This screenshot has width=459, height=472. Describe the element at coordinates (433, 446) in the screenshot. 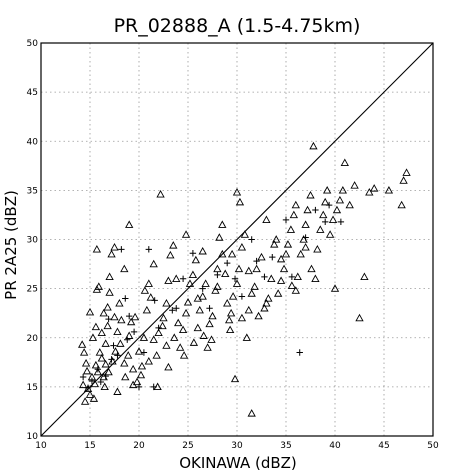

I see `x-tick-label: 50` at that location.